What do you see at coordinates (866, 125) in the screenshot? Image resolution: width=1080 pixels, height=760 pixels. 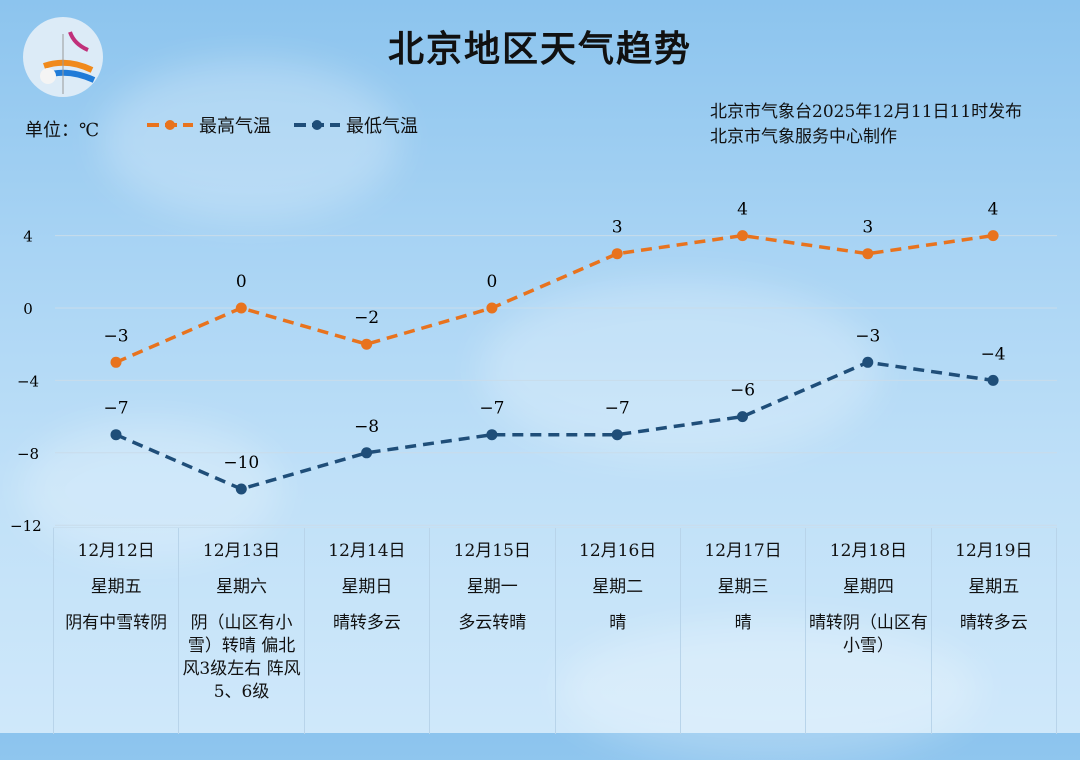 I see `issuer-info: 北京市气象台2025年12月11日11时发布 北京市气象服务中心制作` at bounding box center [866, 125].